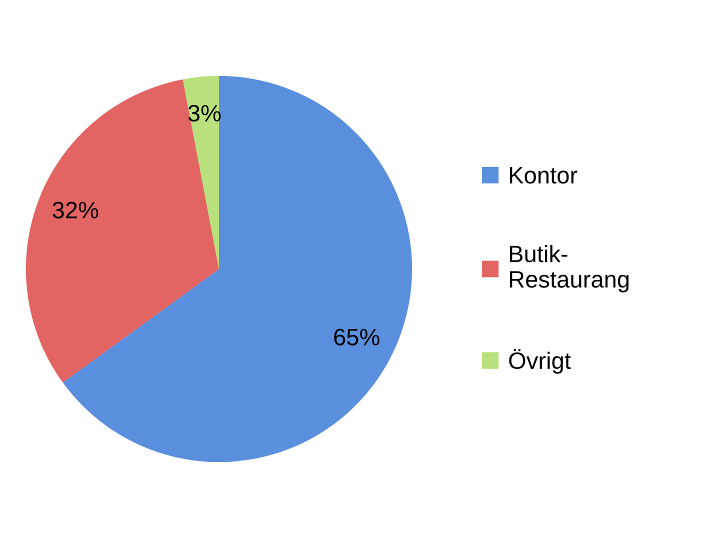 The width and height of the screenshot is (720, 540). I want to click on data-label: 3%, so click(204, 113).